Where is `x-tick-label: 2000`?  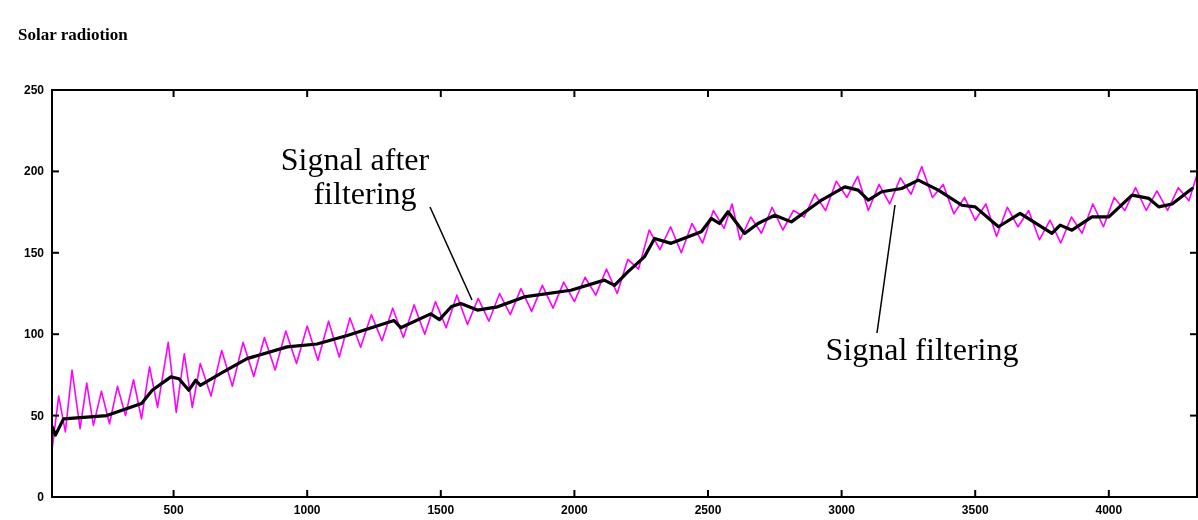 x-tick-label: 2000 is located at coordinates (575, 510).